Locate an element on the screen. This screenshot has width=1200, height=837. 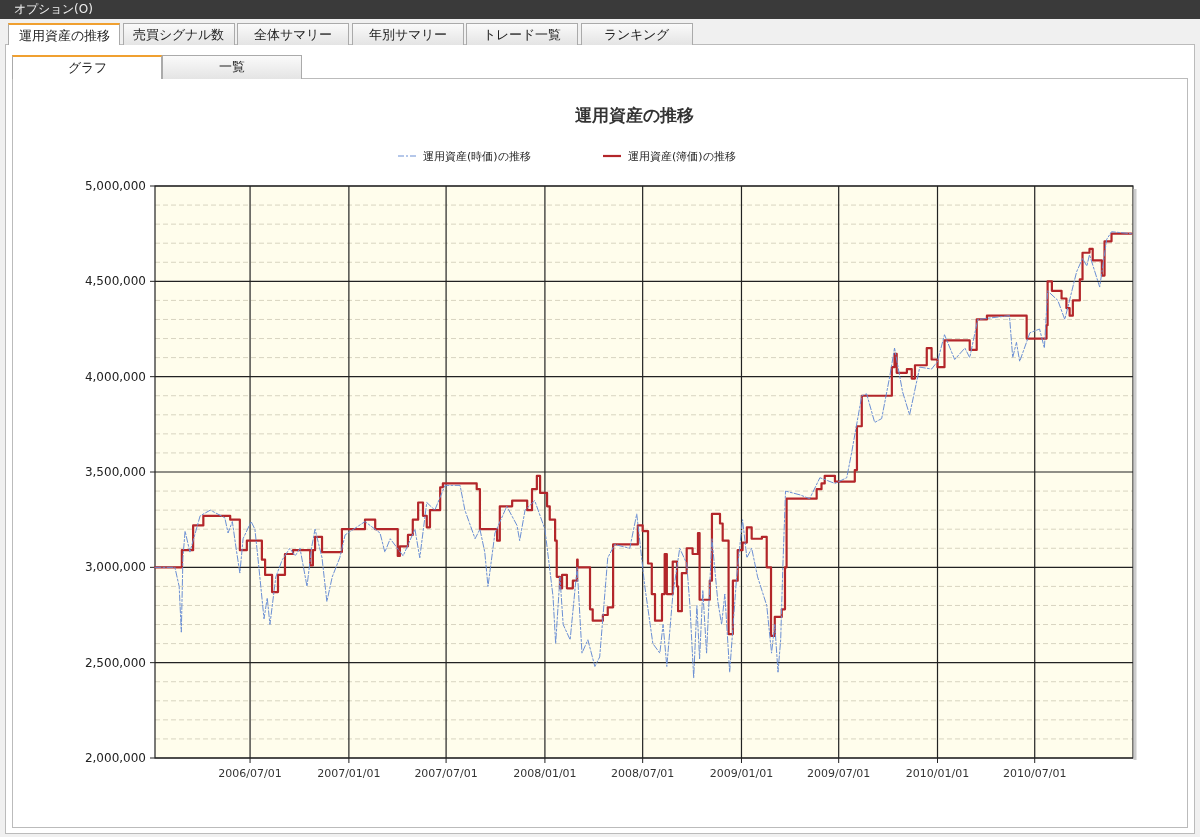
x-tick-label: 2010/07/01 is located at coordinates (1035, 773).